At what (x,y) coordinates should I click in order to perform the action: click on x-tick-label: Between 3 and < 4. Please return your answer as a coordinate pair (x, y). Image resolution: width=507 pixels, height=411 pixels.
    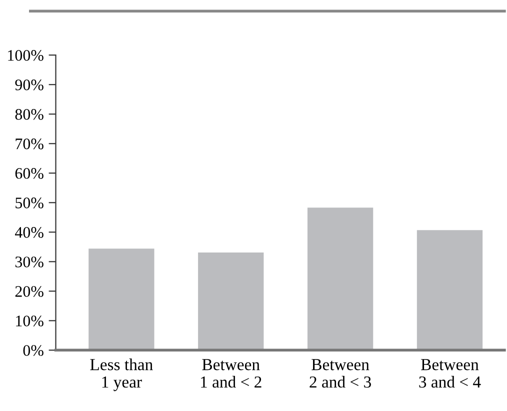
    Looking at the image, I should click on (450, 373).